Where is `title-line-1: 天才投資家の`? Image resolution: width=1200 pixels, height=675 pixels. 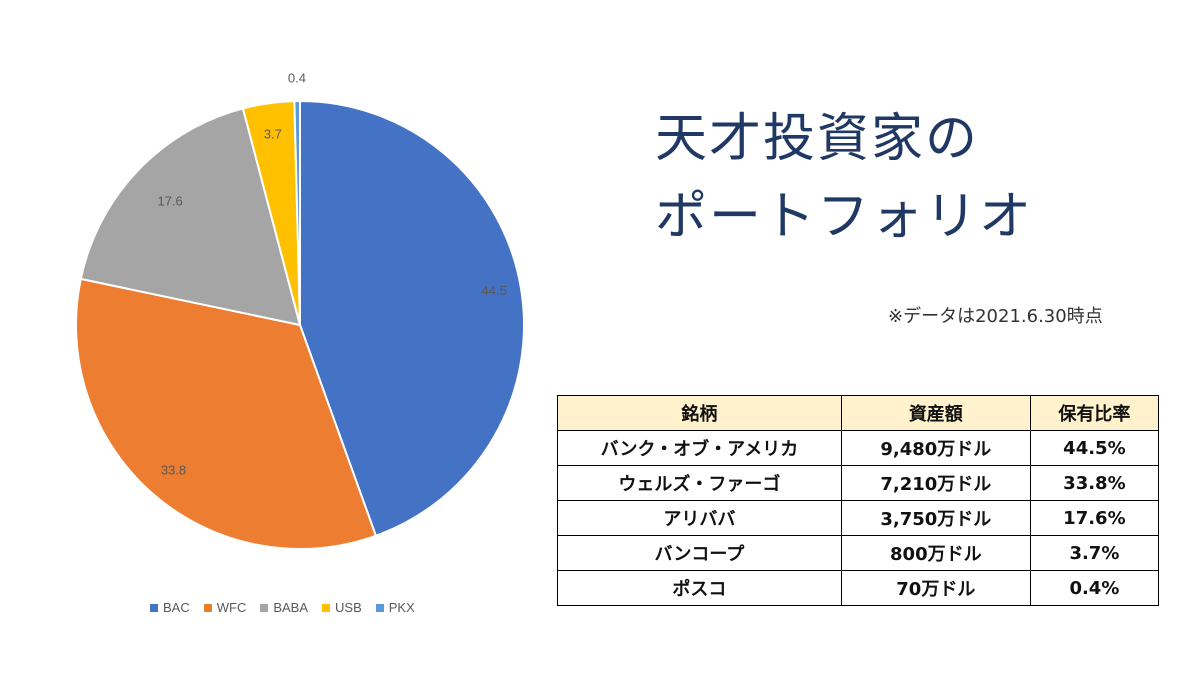 title-line-1: 天才投資家の is located at coordinates (817, 139).